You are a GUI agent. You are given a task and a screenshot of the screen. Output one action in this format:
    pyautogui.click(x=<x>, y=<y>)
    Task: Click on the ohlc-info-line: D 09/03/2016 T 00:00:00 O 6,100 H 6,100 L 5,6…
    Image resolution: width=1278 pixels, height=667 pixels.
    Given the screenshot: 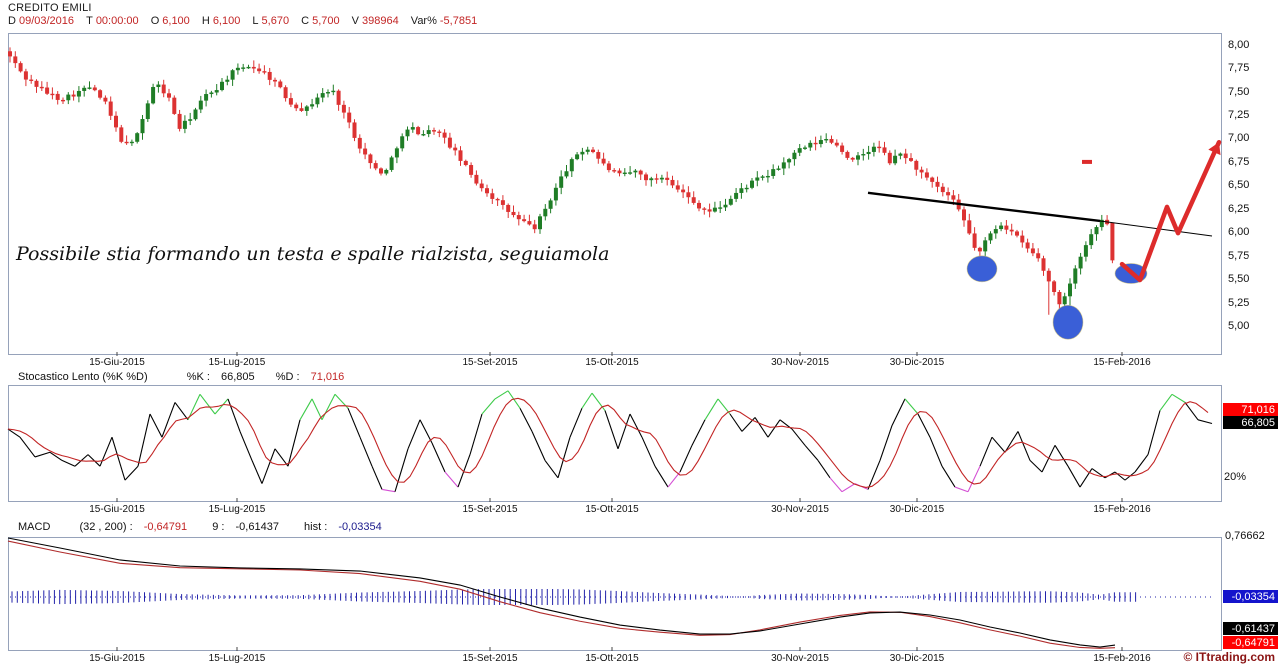 What is the action you would take?
    pyautogui.click(x=242, y=21)
    